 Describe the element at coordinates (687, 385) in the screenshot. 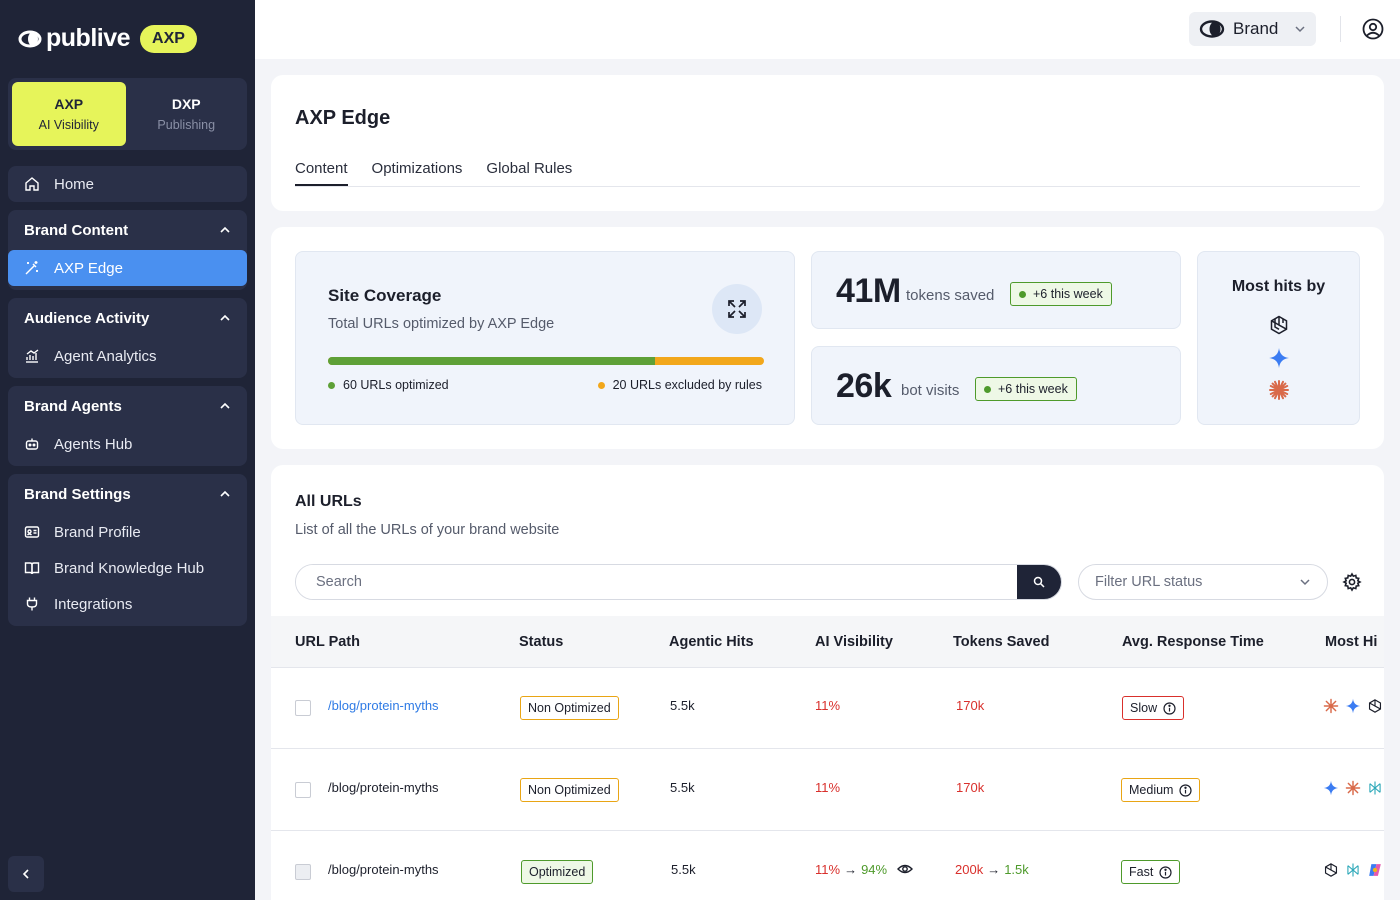

I see `legend-excluded-label: 20 URLs excluded by rules` at that location.